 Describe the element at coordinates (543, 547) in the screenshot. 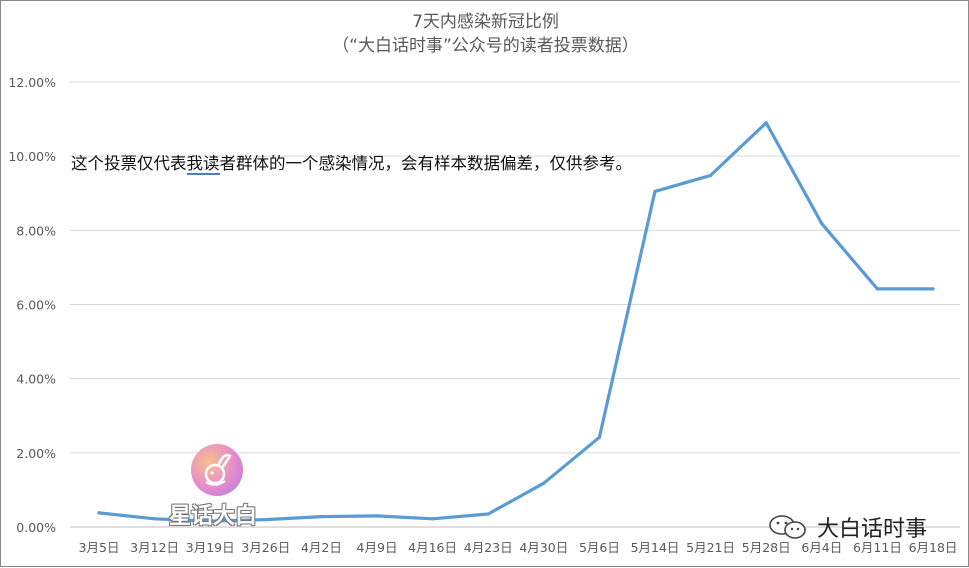

I see `x-tick-label: 4月30日` at that location.